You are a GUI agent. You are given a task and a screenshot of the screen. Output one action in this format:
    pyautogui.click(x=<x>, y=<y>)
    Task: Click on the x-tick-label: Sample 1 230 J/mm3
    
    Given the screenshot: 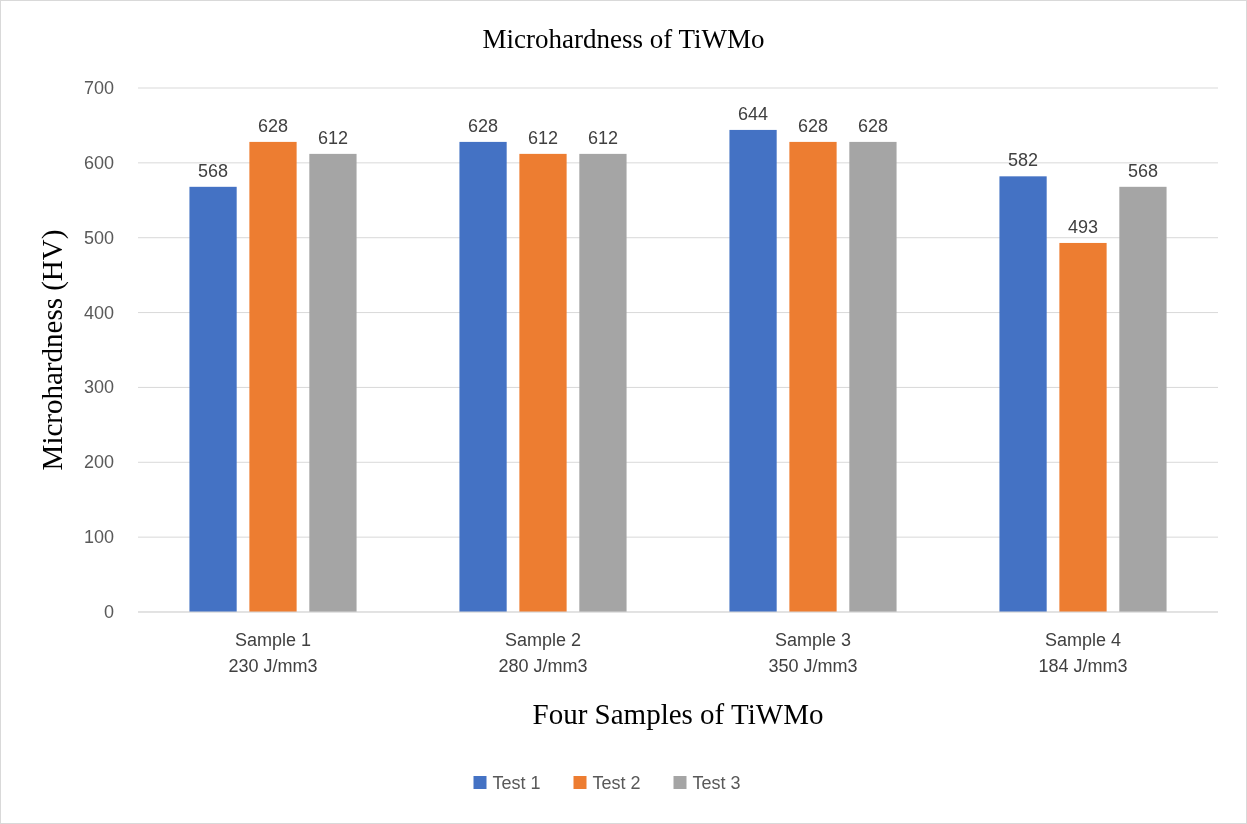 What is the action you would take?
    pyautogui.click(x=273, y=653)
    